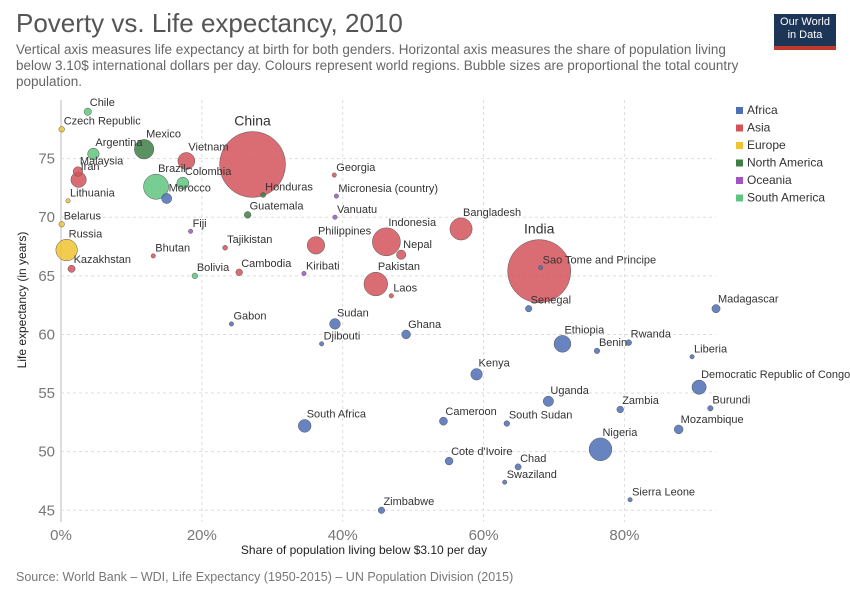 Image resolution: width=850 pixels, height=600 pixels. What do you see at coordinates (786, 198) in the screenshot?
I see `legend-label: South America` at bounding box center [786, 198].